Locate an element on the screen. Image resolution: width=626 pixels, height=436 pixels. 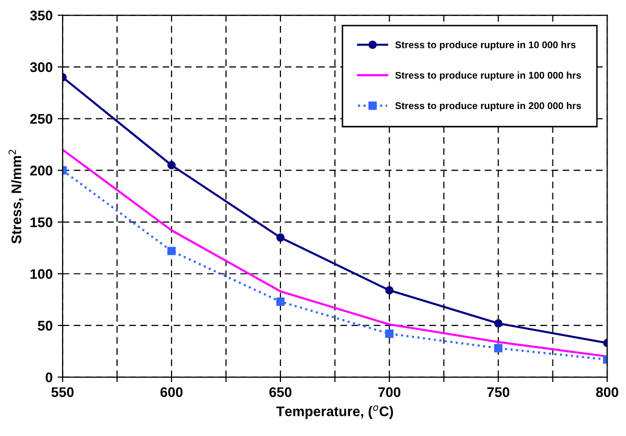
y-tick-label: 150 is located at coordinates (41, 222).